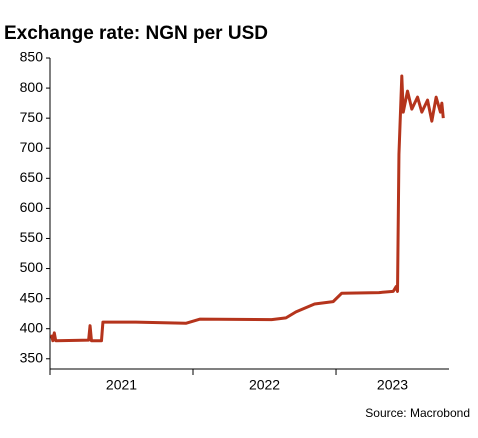 The width and height of the screenshot is (478, 438). I want to click on y-tick-label: 450, so click(32, 297).